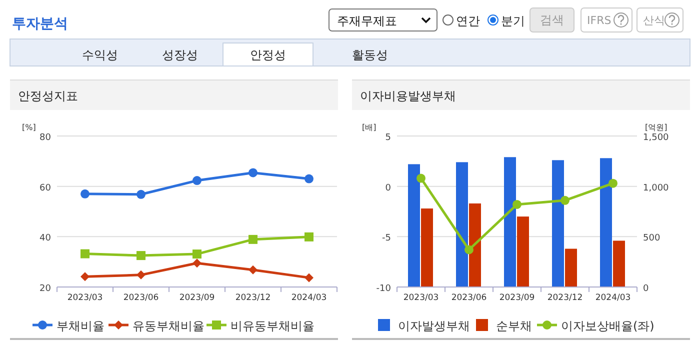  Describe the element at coordinates (434, 326) in the screenshot. I see `legend-label: 이자발생부채` at that location.